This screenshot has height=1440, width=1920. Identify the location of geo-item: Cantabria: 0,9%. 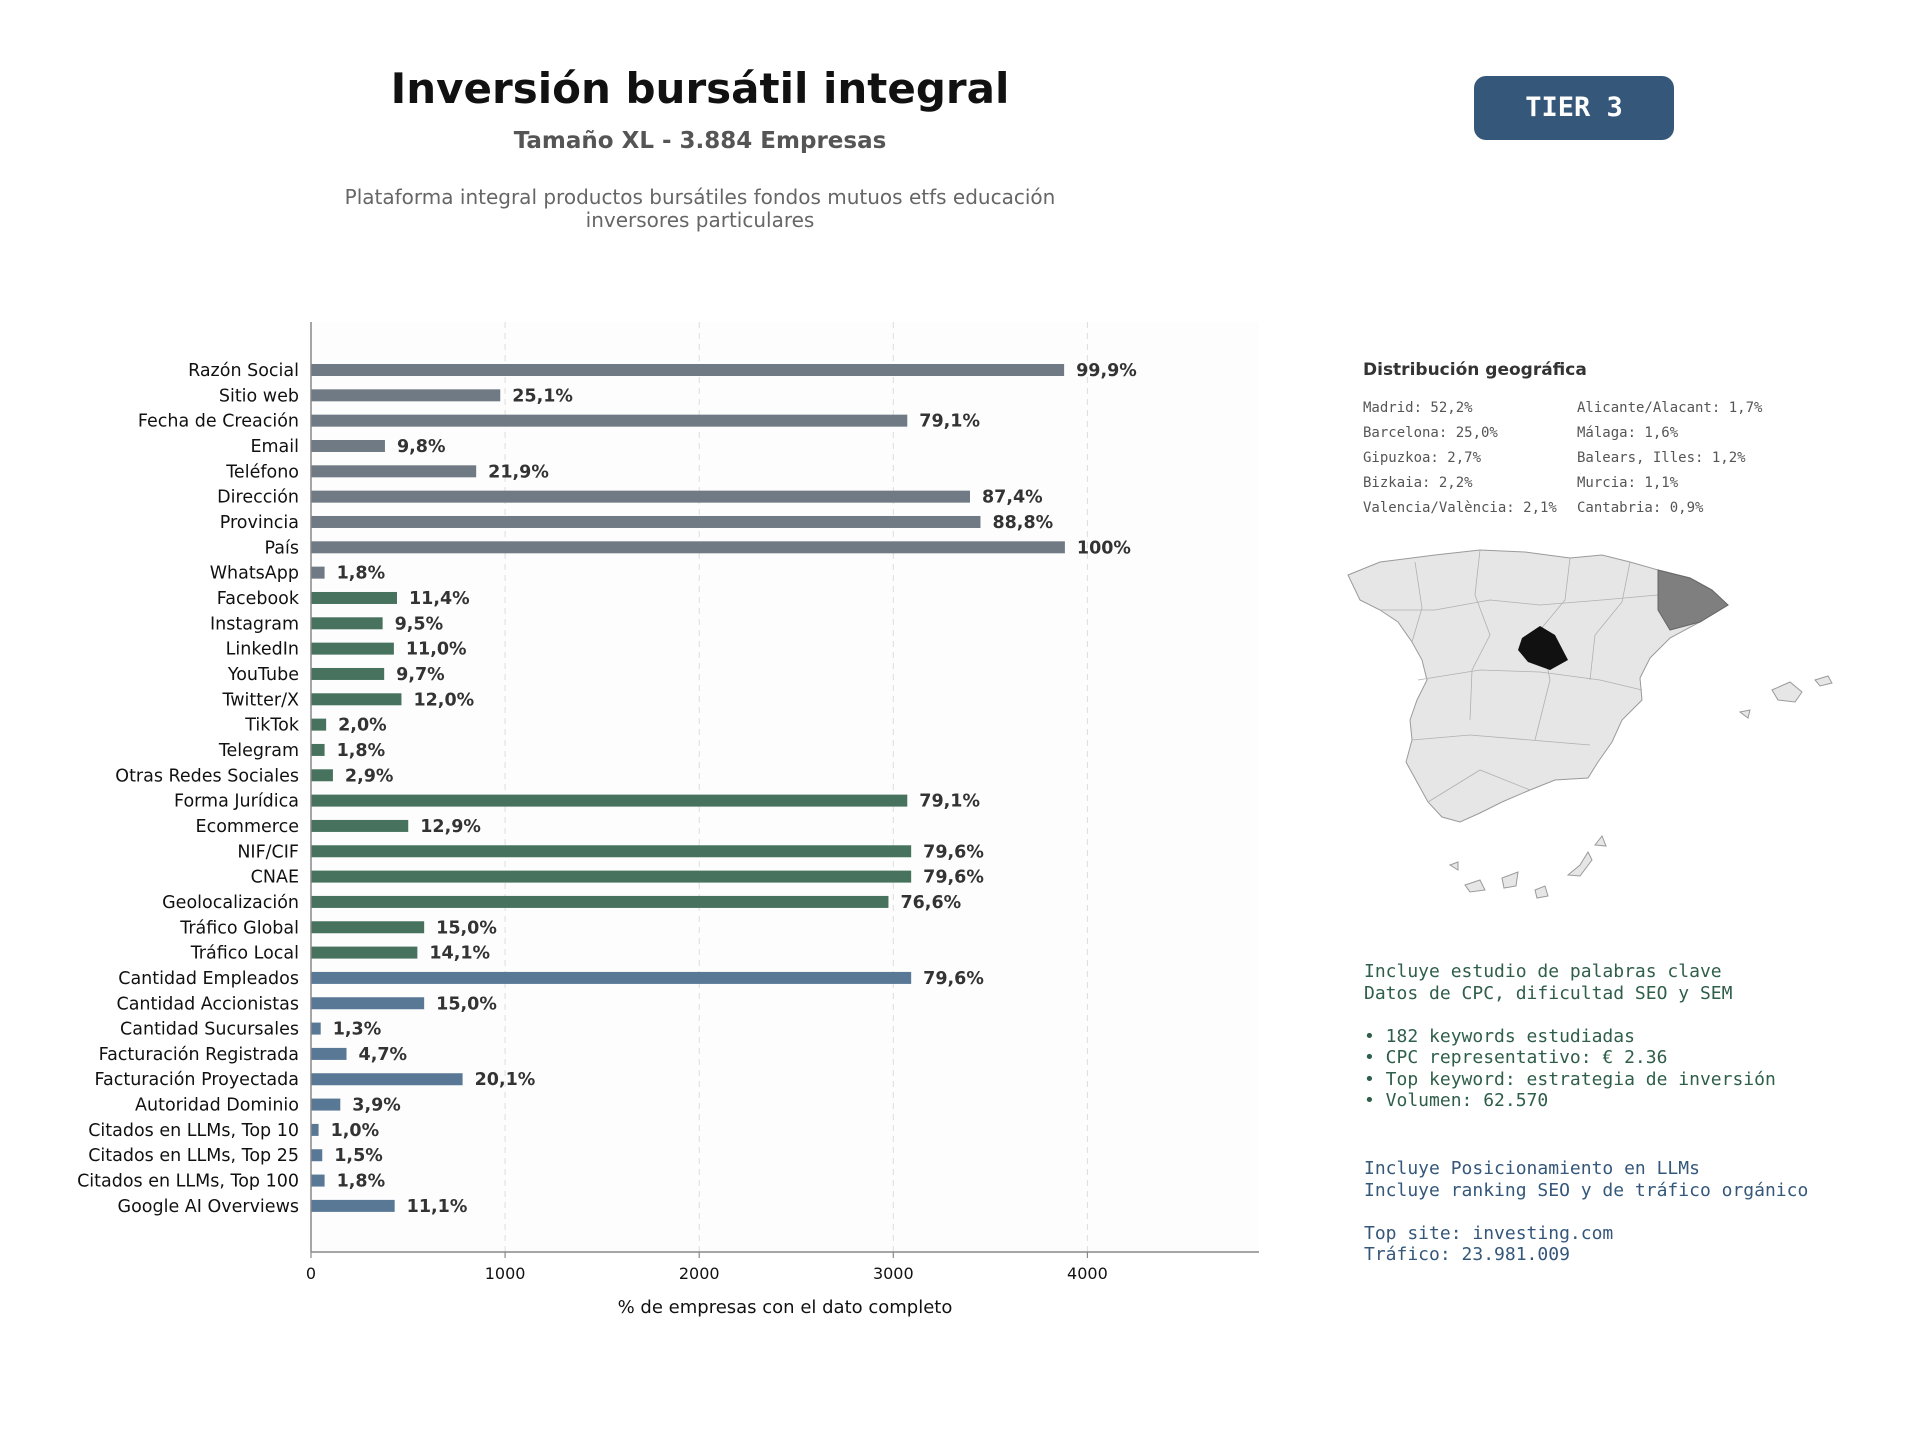
(1640, 508).